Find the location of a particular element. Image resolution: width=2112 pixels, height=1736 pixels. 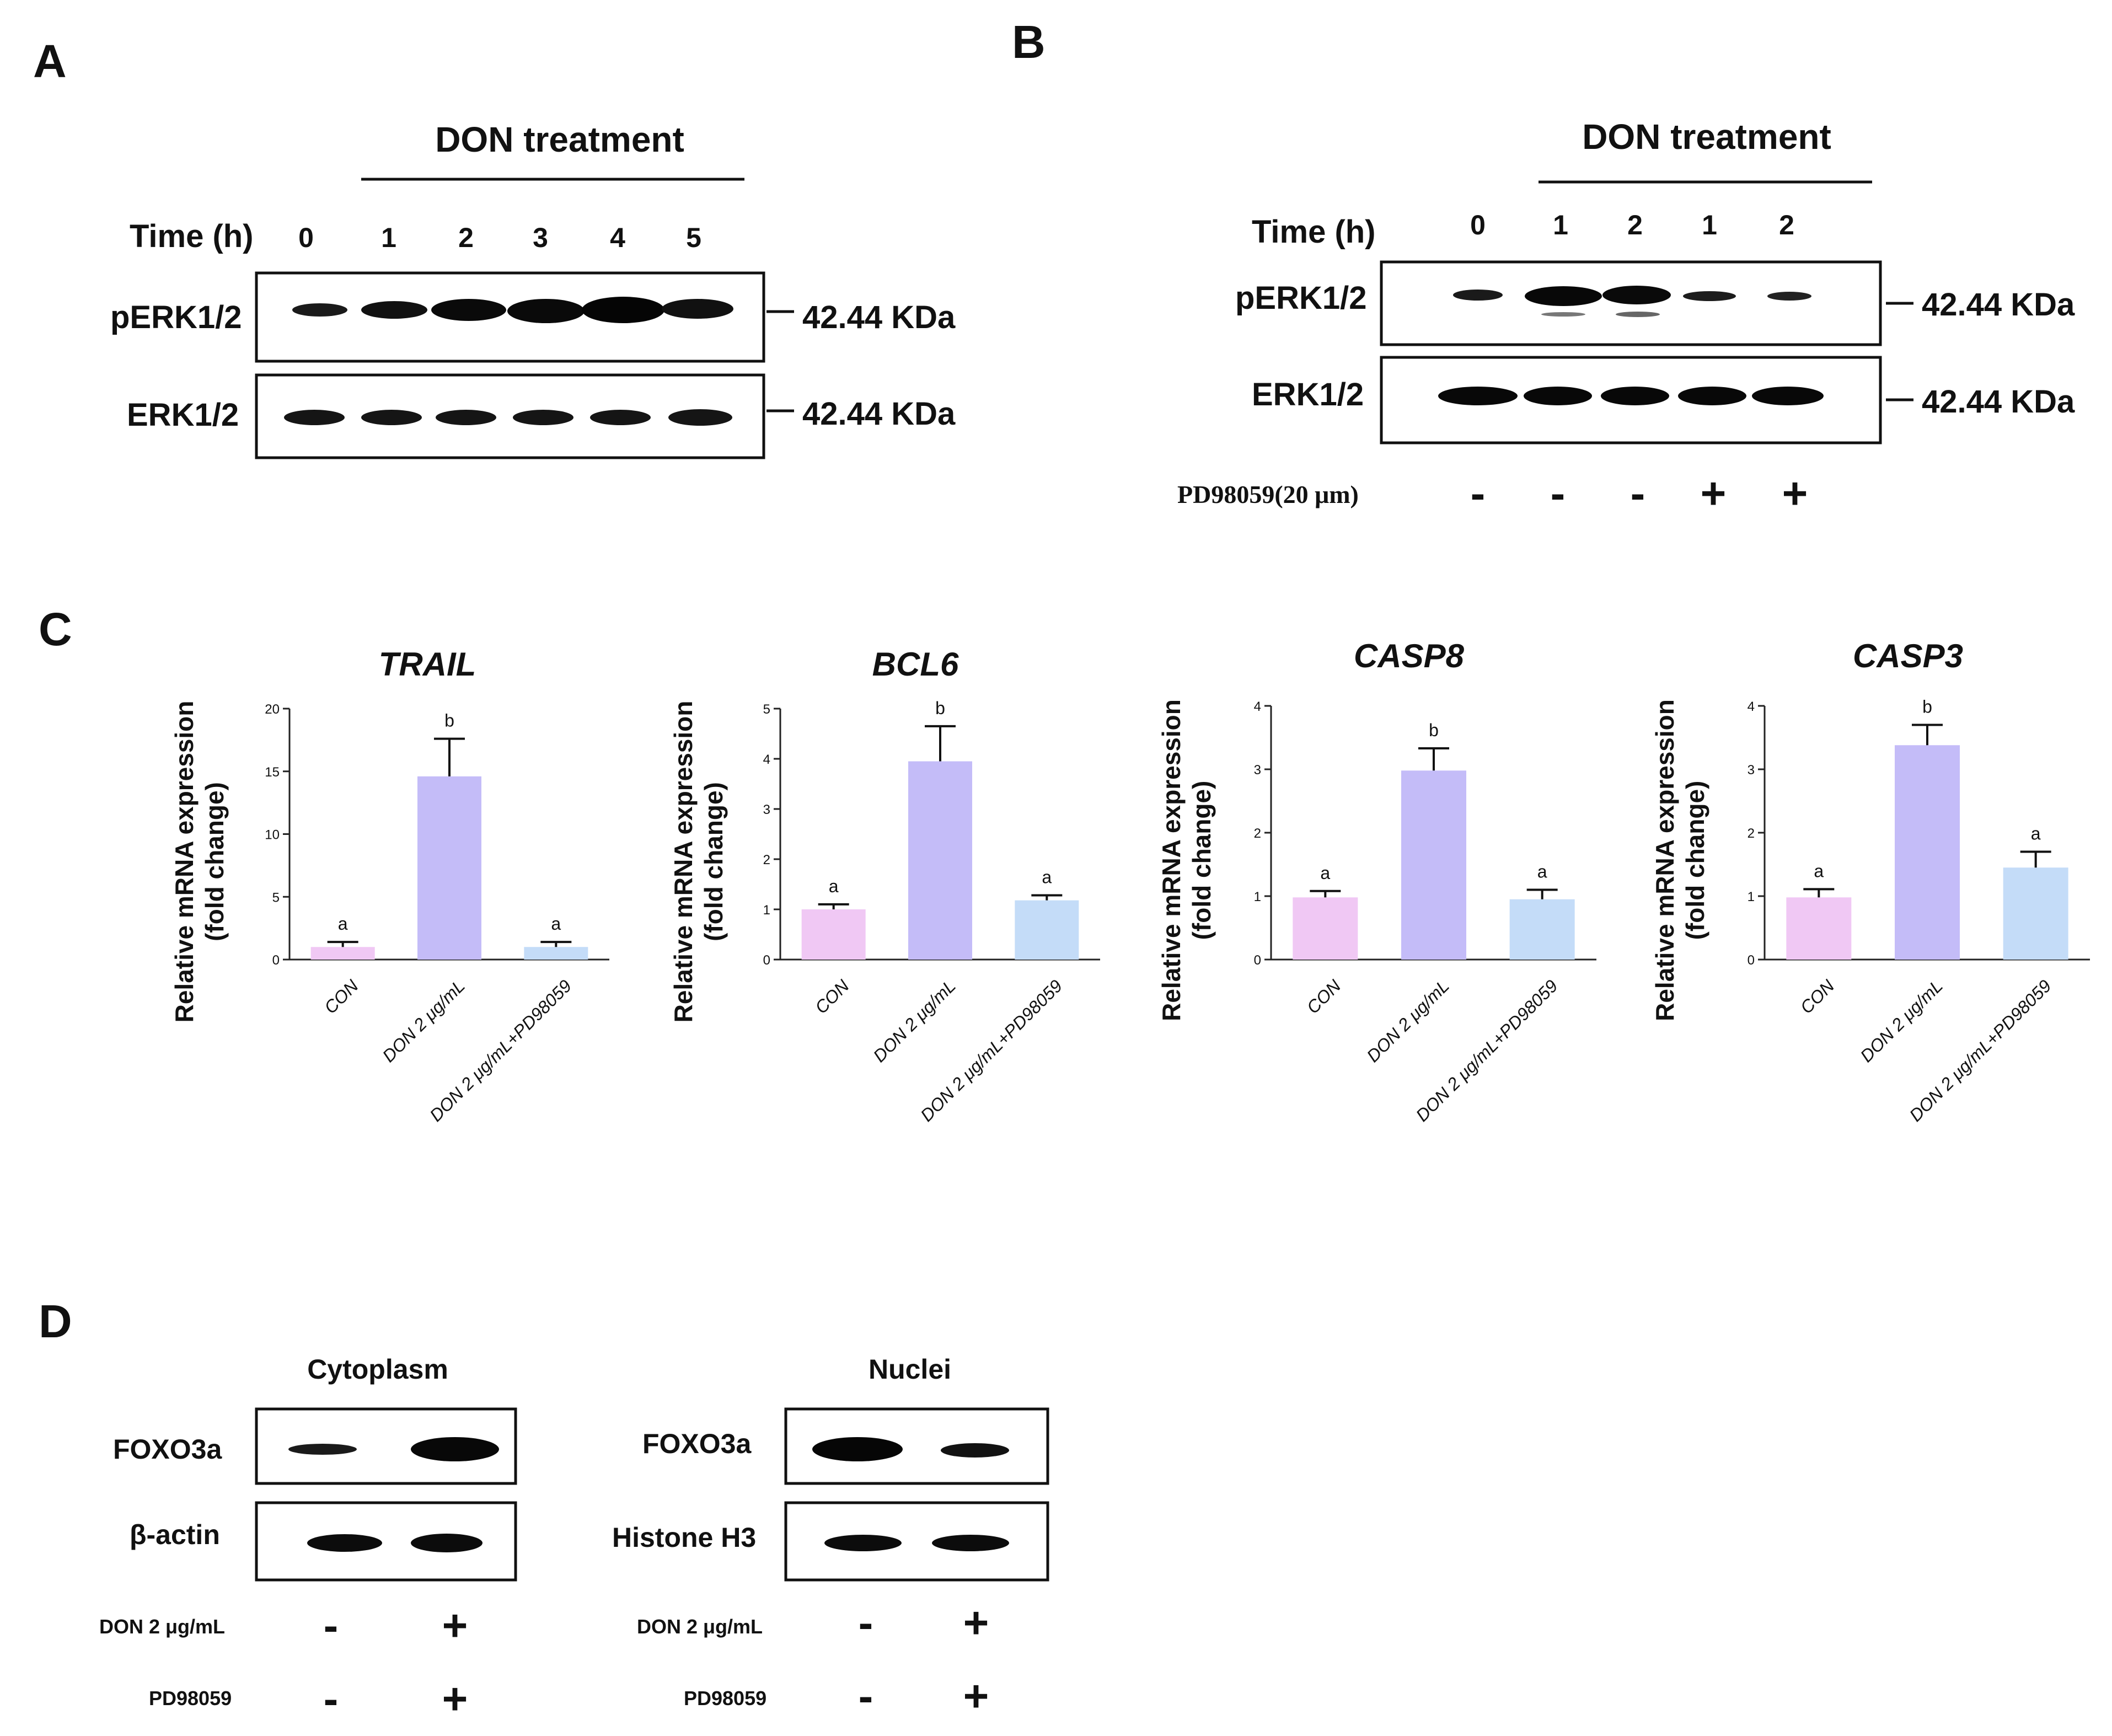

y-tick-label: 5 is located at coordinates (276, 897).